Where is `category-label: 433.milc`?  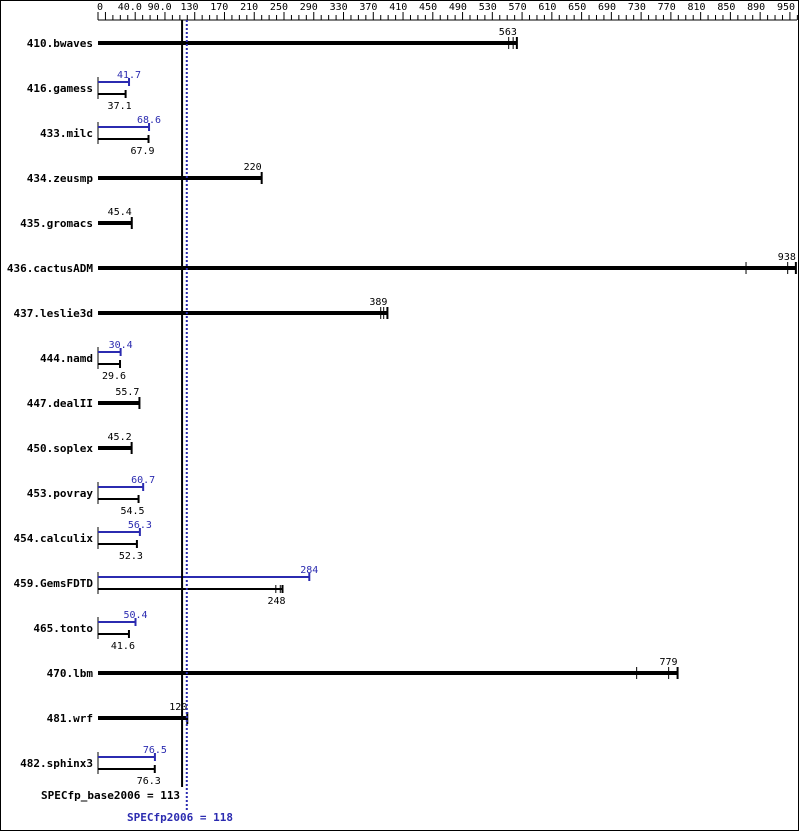 category-label: 433.milc is located at coordinates (66, 133).